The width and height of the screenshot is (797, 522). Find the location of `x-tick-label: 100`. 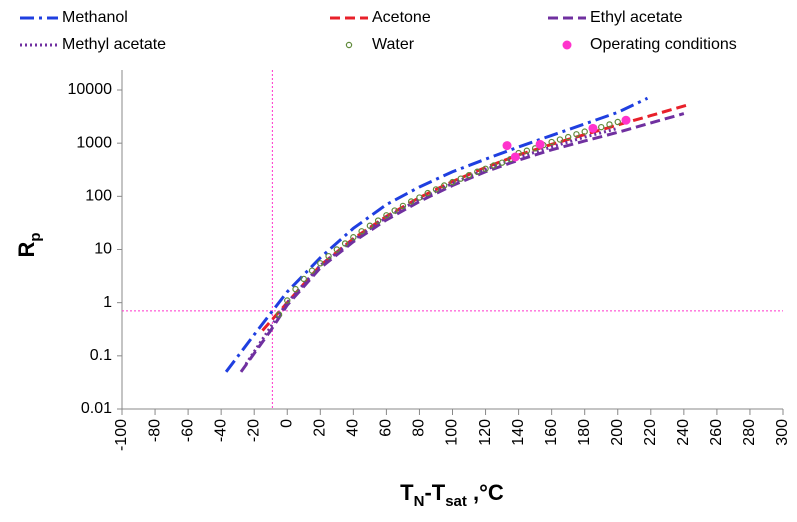

x-tick-label: 100 is located at coordinates (452, 432).